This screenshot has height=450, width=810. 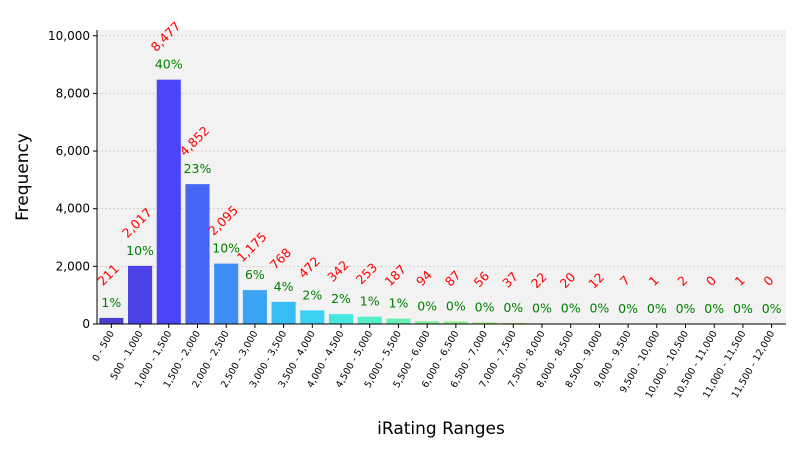 I want to click on x-tick-label: 0 - 500, so click(x=104, y=346).